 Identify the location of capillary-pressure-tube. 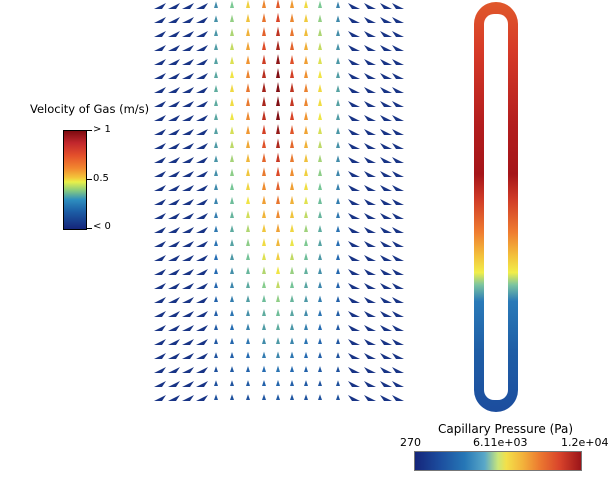
(496, 207).